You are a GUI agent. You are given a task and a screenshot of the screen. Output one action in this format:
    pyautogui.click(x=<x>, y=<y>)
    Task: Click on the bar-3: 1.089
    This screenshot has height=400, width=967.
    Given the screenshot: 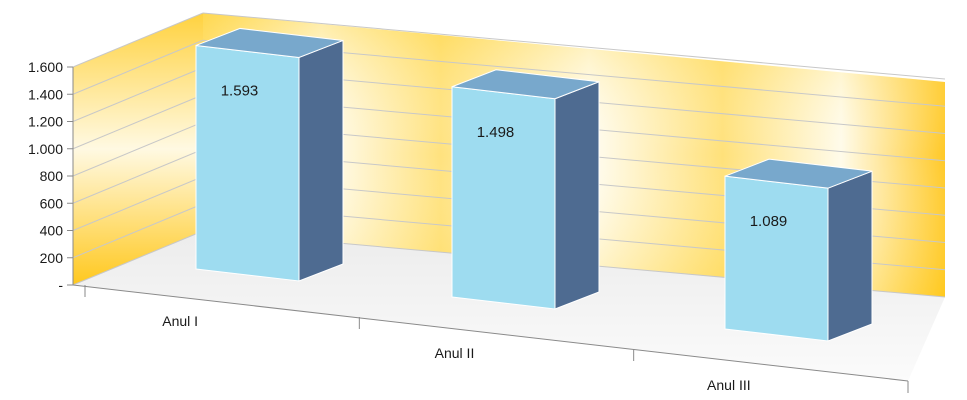 What is the action you would take?
    pyautogui.click(x=798, y=250)
    